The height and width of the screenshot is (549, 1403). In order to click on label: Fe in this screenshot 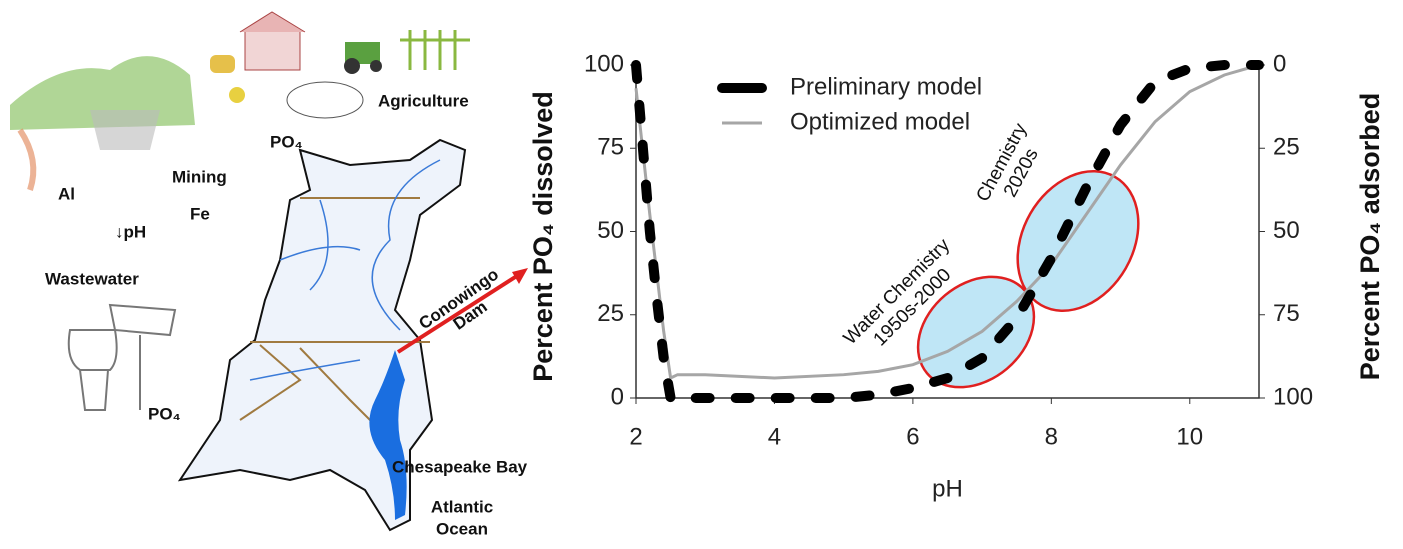, I will do `click(200, 213)`.